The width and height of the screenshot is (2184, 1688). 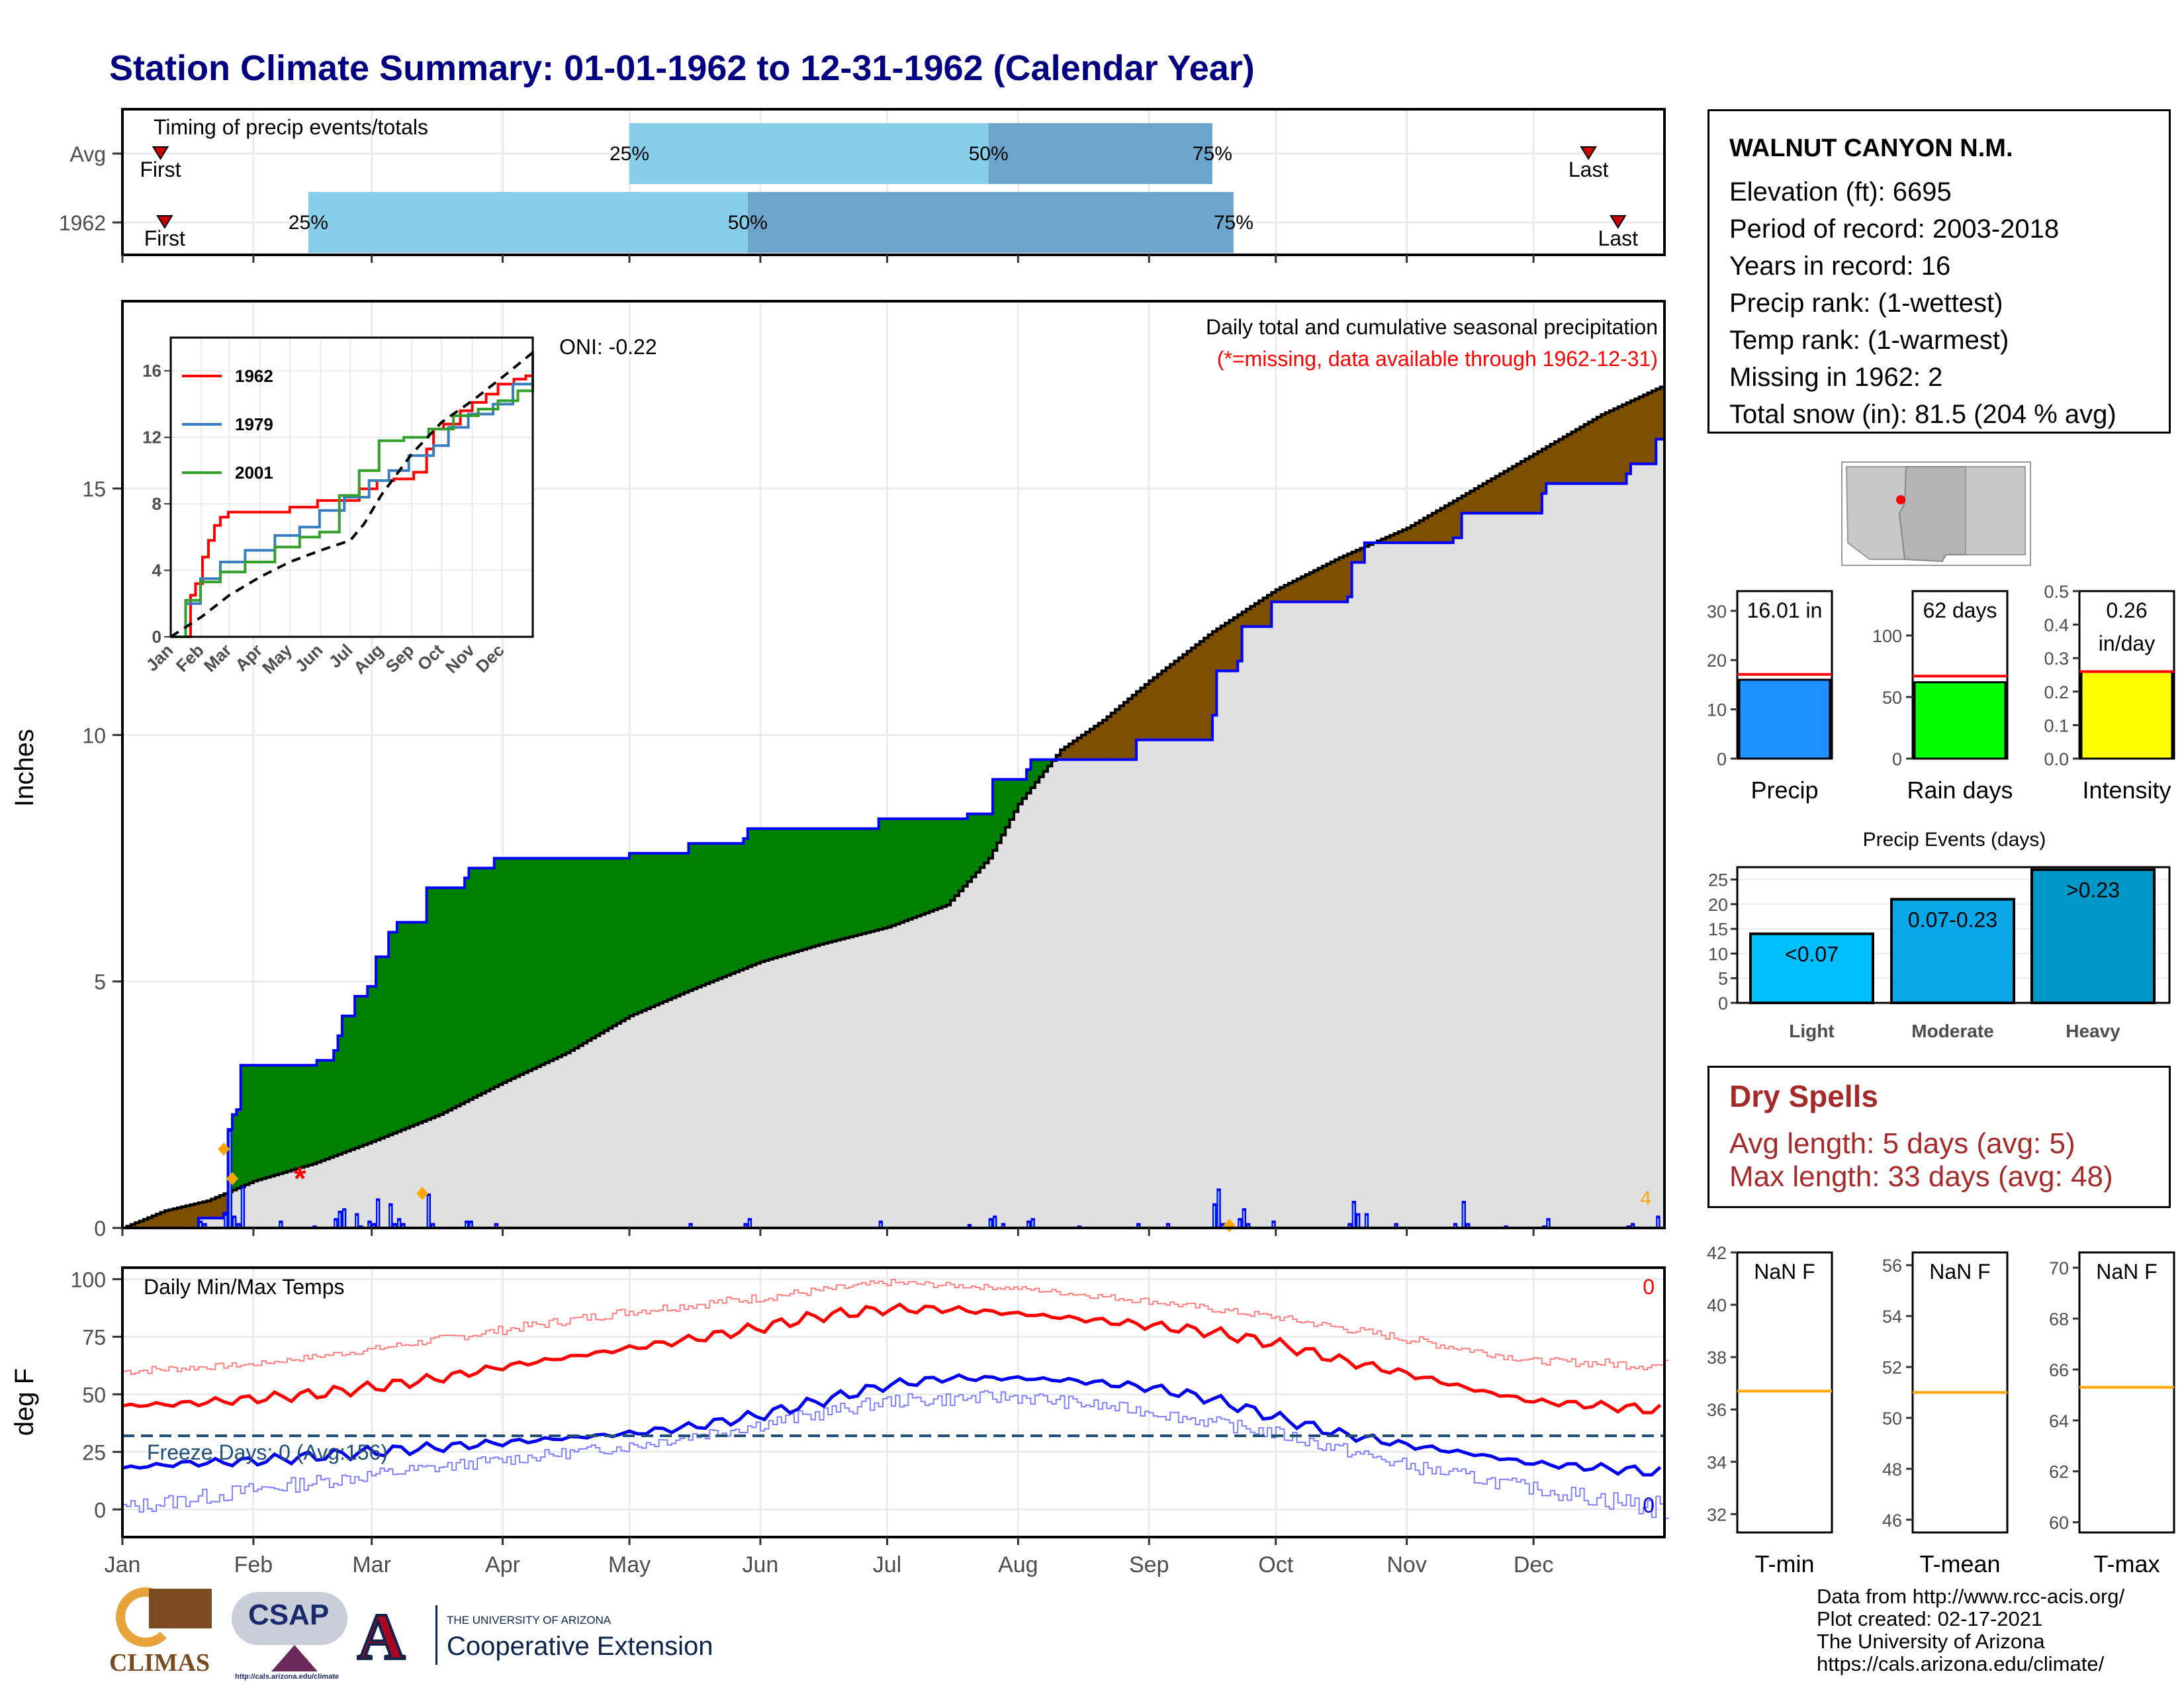 What do you see at coordinates (2126, 1392) in the screenshot?
I see `summary-chart-frame` at bounding box center [2126, 1392].